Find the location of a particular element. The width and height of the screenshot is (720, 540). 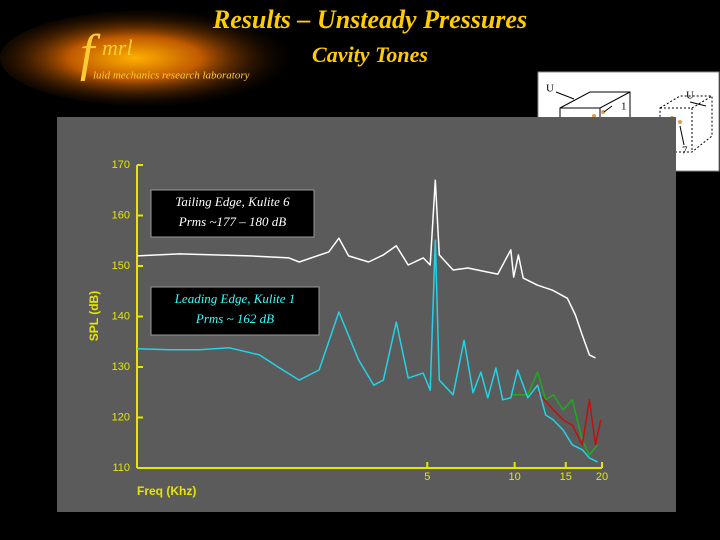

logo-tagline: luid mechanics research laboratory is located at coordinates (171, 76).